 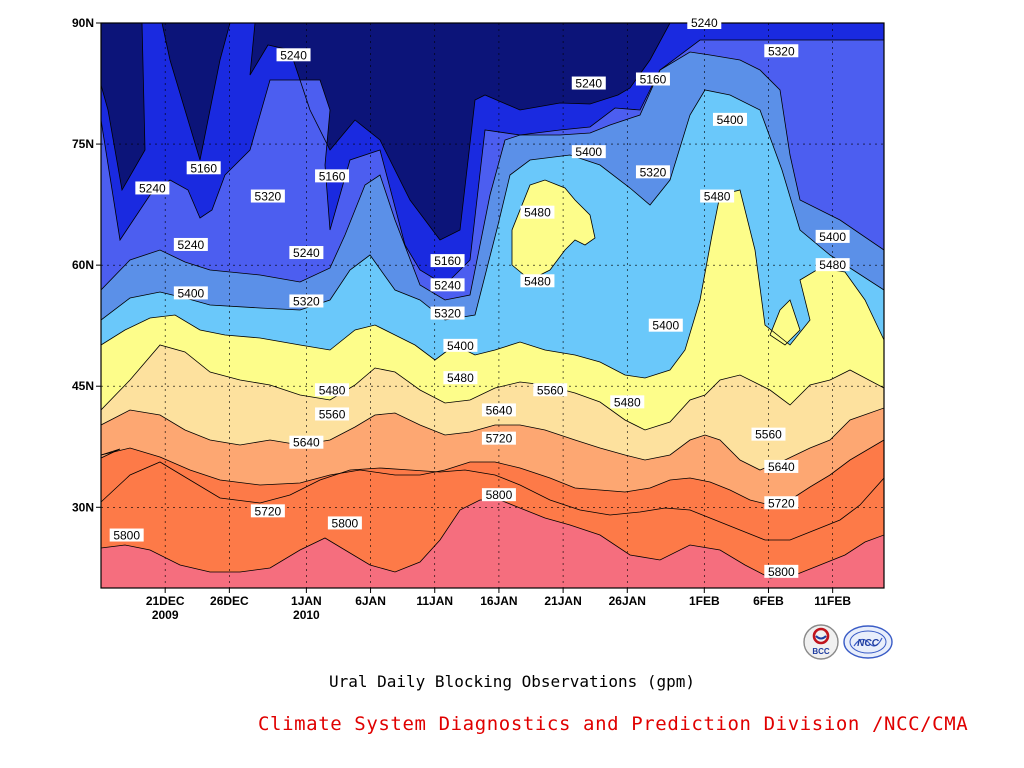 What do you see at coordinates (306, 615) in the screenshot?
I see `x-tick-sublabel: 2010` at bounding box center [306, 615].